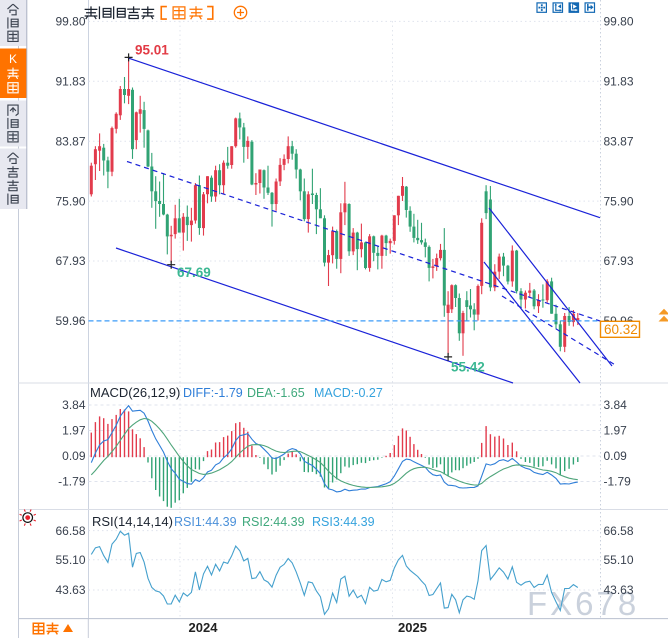  What do you see at coordinates (412, 627) in the screenshot?
I see `svg-text: 2025` at bounding box center [412, 627].